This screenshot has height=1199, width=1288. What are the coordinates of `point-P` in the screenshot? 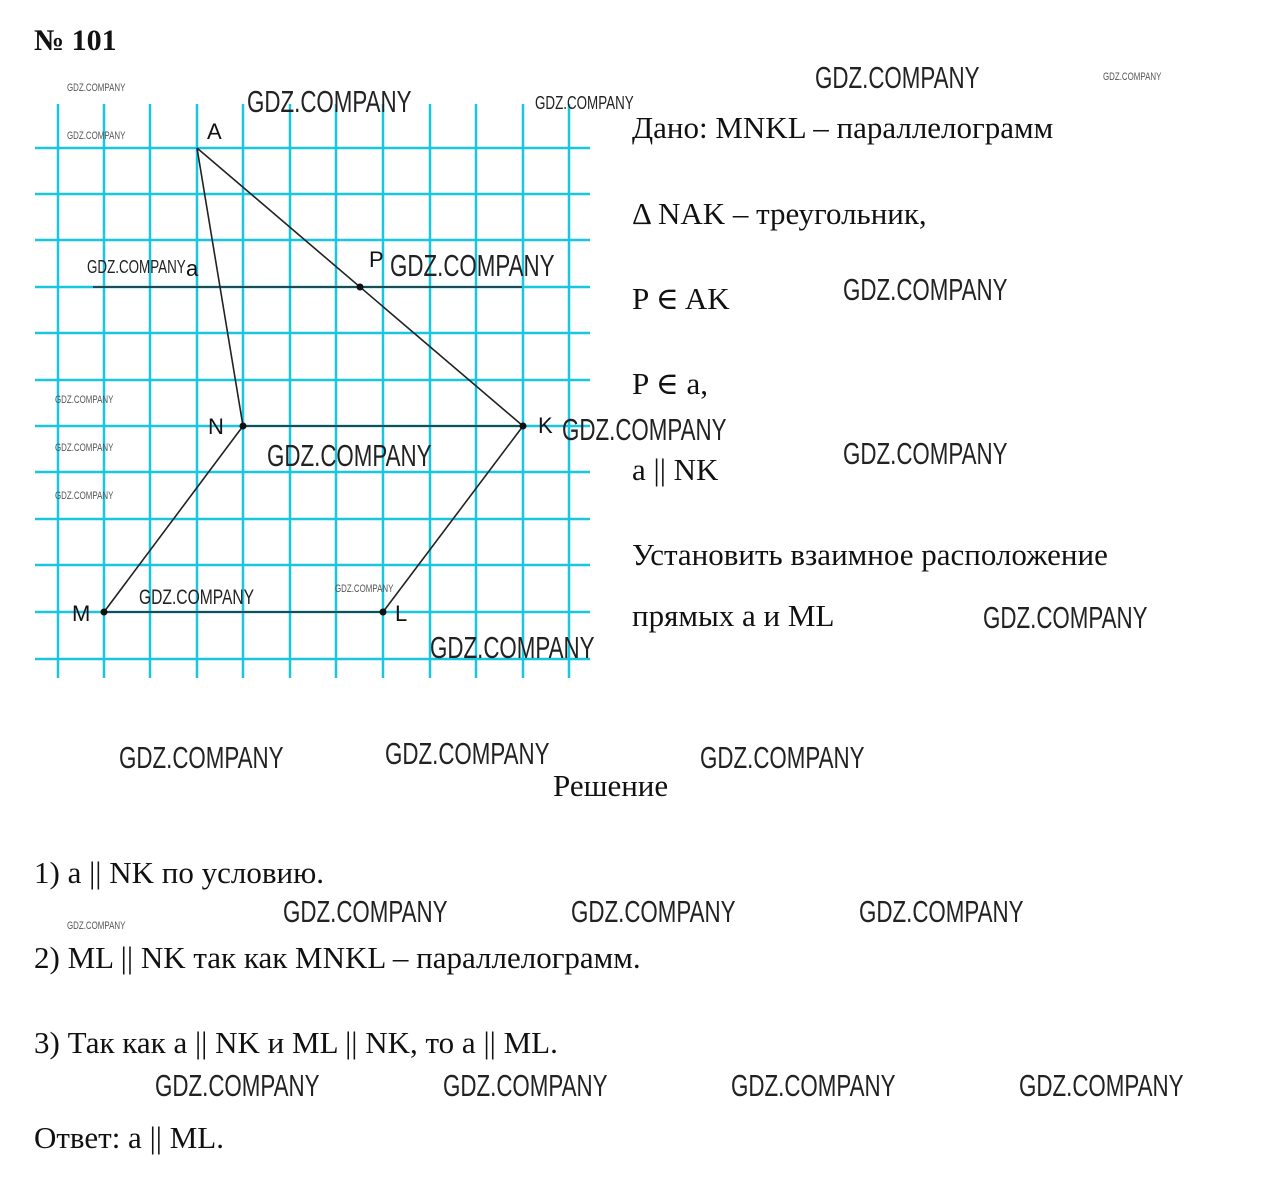 It's located at (360, 287).